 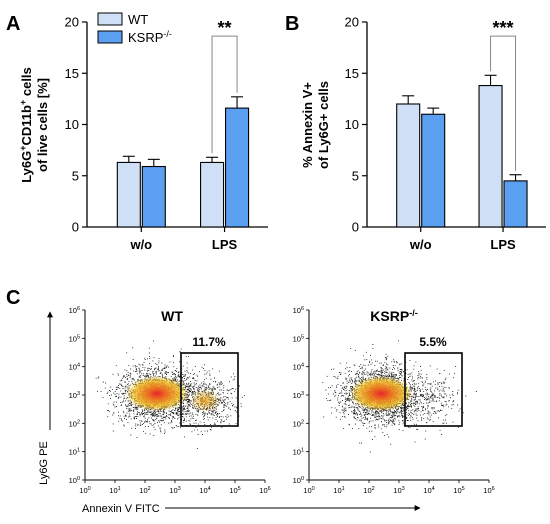 I want to click on chart-a-ticks: 0 5 10 15 20, so click(x=145, y=125).